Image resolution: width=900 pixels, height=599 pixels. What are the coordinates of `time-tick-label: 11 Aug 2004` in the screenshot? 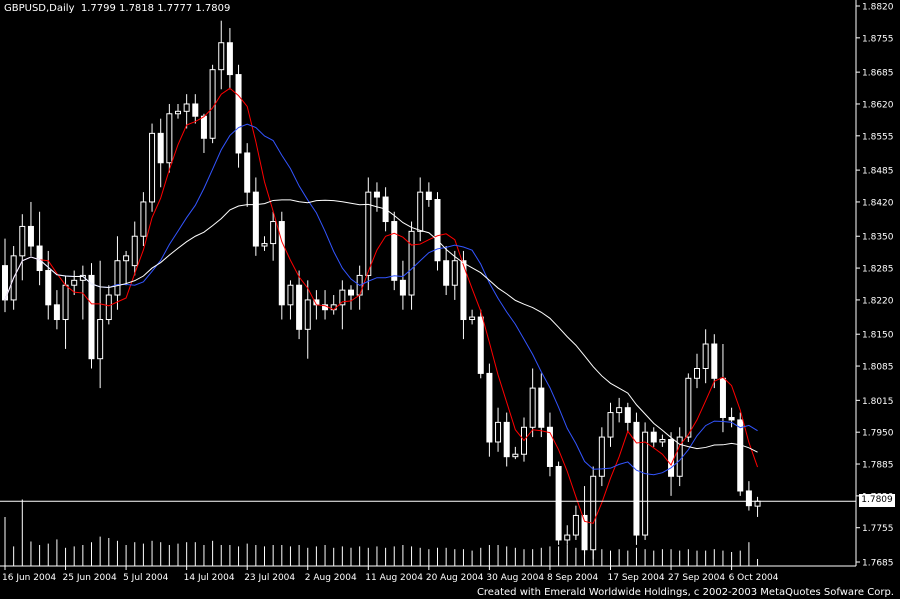 It's located at (394, 578).